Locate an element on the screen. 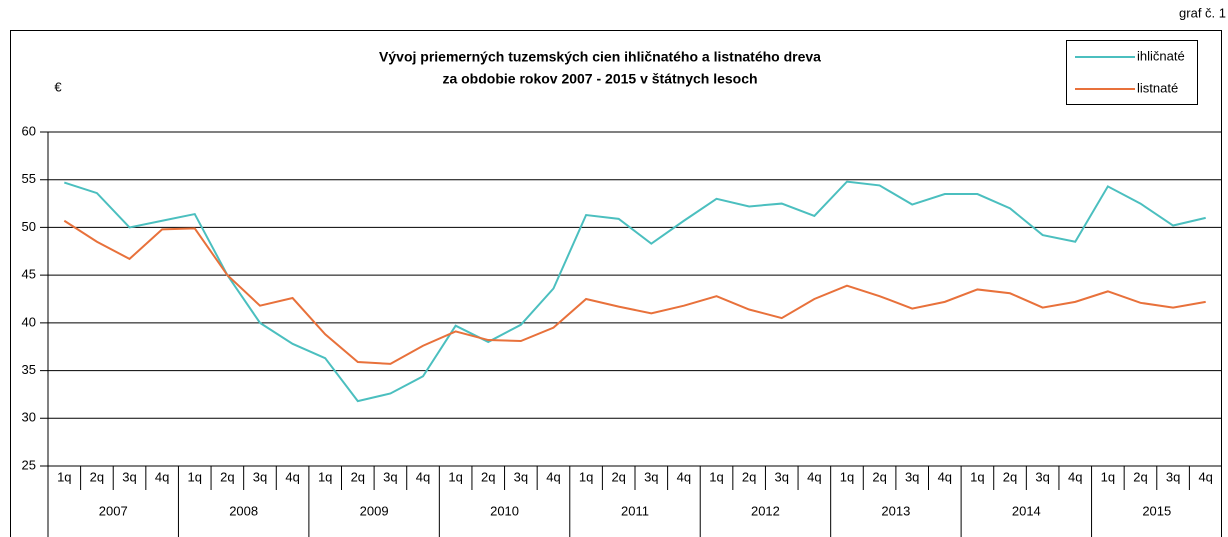 This screenshot has width=1228, height=537. group-label: 2011 is located at coordinates (635, 510).